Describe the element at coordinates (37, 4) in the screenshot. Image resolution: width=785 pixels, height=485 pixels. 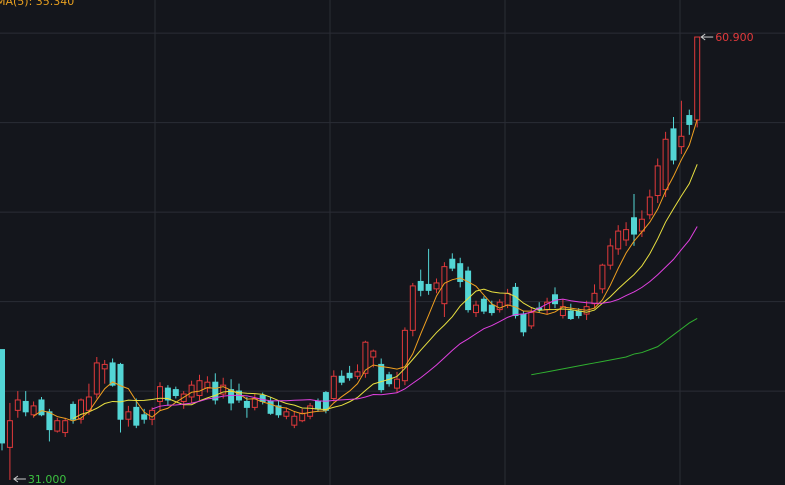
I see `indicator-label: MA(5): 35.340` at that location.